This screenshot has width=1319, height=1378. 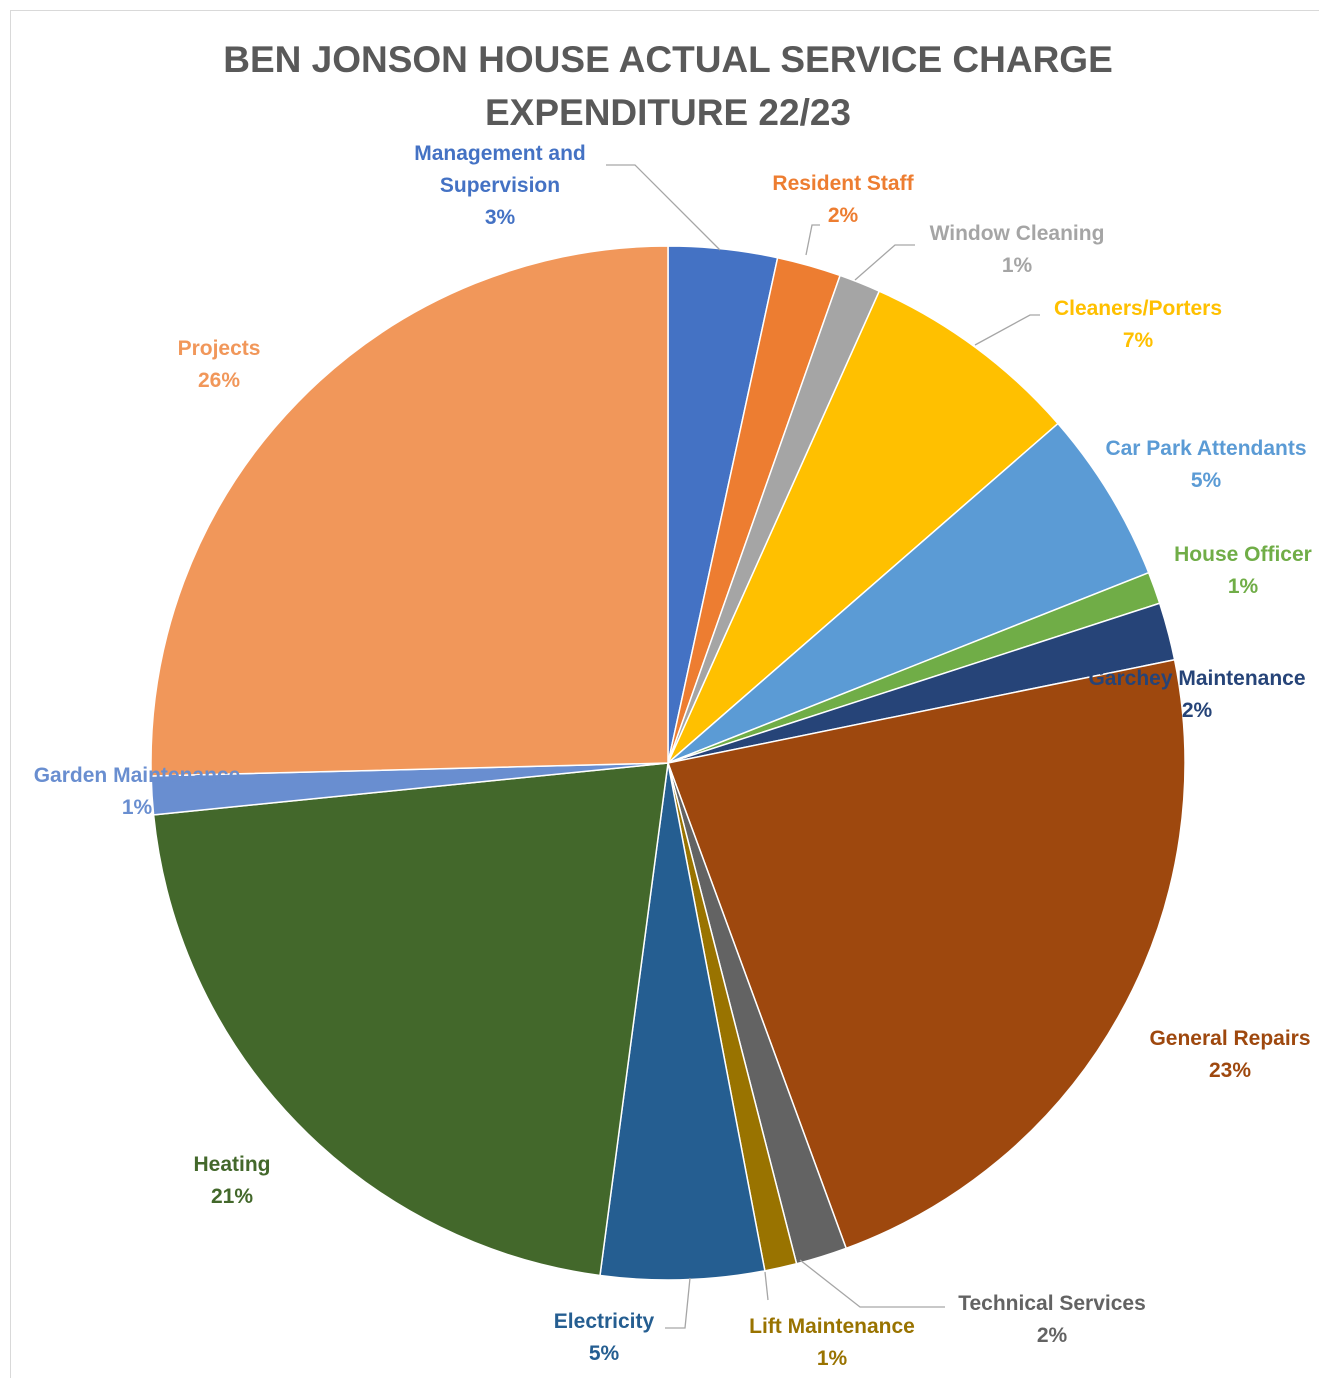 I want to click on slice-category-label: Window Cleaning, so click(x=1017, y=233).